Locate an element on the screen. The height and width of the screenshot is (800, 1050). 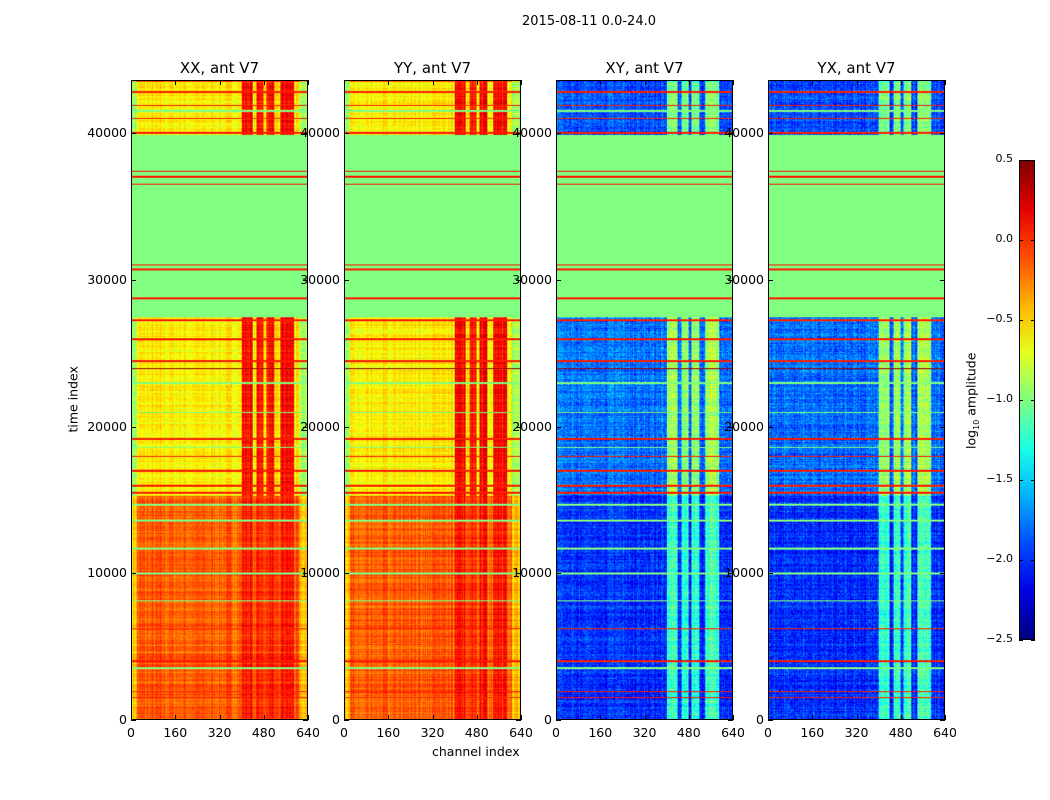
colorbar-label-rest: amplitude is located at coordinates (971, 386).